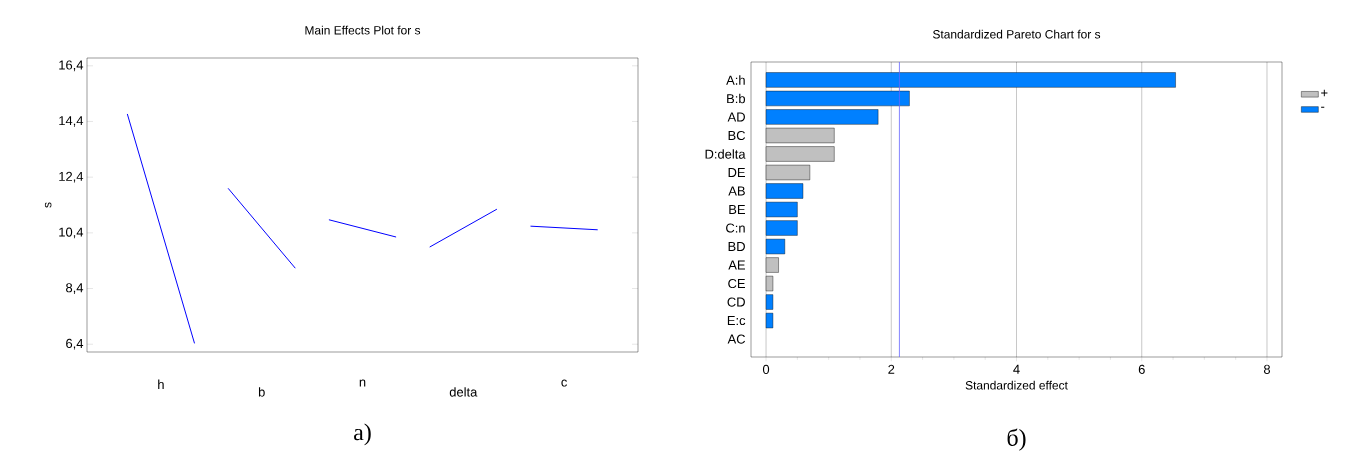 This screenshot has width=1357, height=464. I want to click on y-tick-label: AB, so click(736, 191).